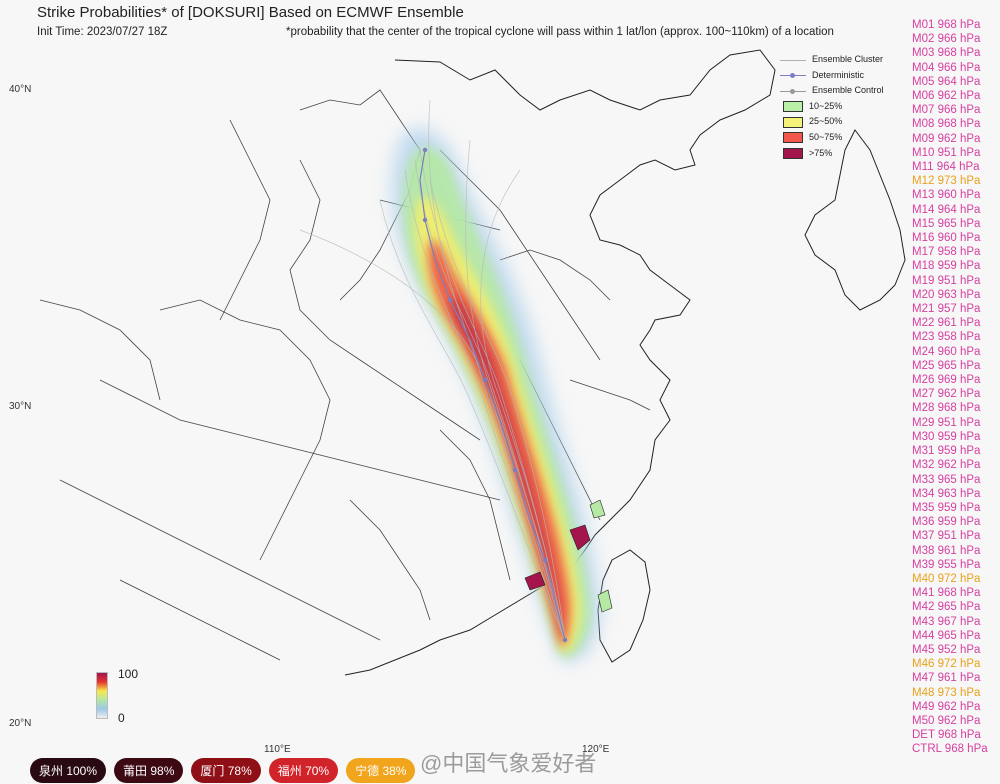  I want to click on member-entry: M24 960 hPa, so click(946, 351).